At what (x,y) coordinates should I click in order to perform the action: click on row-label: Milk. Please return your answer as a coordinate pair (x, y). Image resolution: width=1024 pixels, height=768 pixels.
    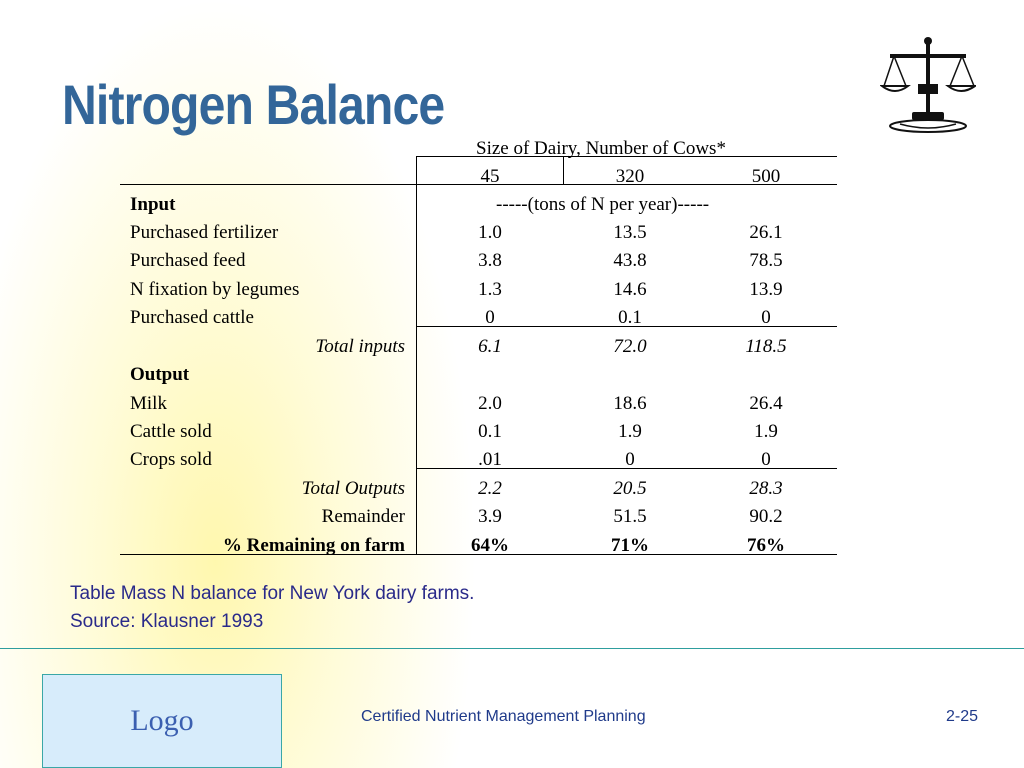
    Looking at the image, I should click on (148, 403).